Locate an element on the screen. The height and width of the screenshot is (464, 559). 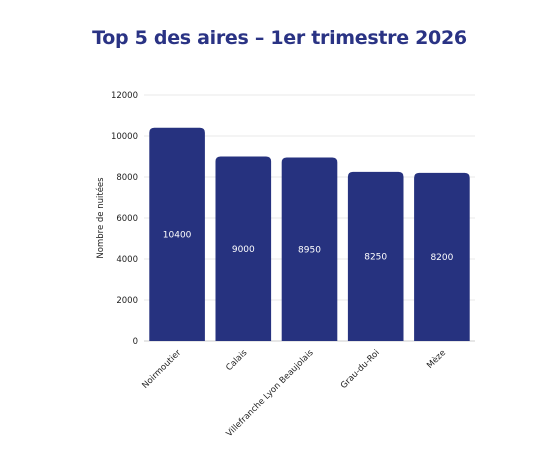
x-tick-label: Noirmoutier is located at coordinates (161, 369).